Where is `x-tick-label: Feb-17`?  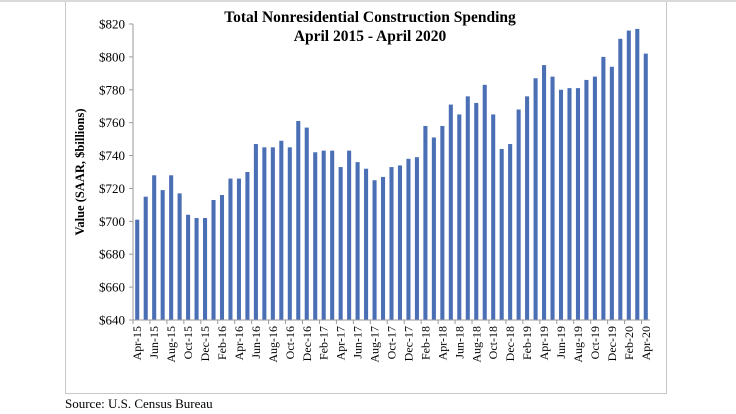 x-tick-label: Feb-17 is located at coordinates (324, 343).